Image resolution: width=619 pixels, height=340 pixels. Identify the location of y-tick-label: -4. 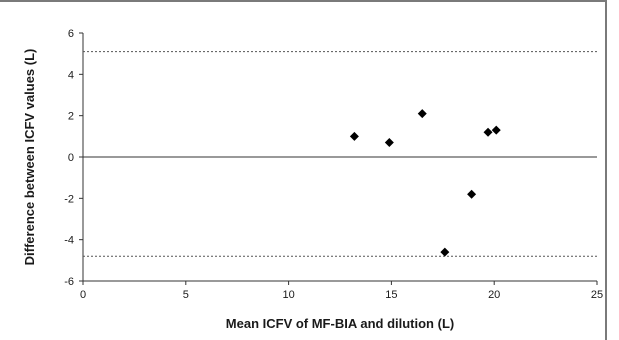
(69, 241).